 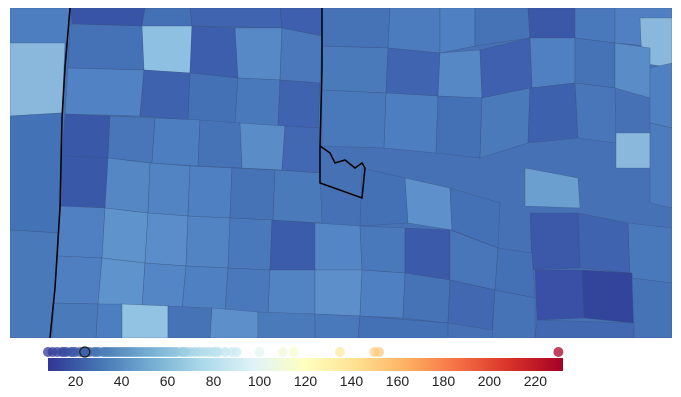 What do you see at coordinates (85, 352) in the screenshot?
I see `legend-highlight-dot` at bounding box center [85, 352].